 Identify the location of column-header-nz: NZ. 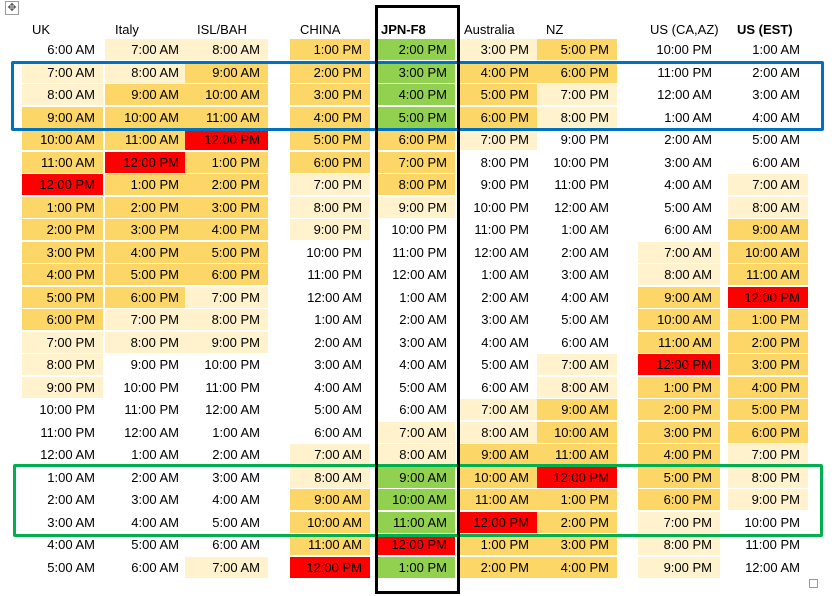
(555, 29).